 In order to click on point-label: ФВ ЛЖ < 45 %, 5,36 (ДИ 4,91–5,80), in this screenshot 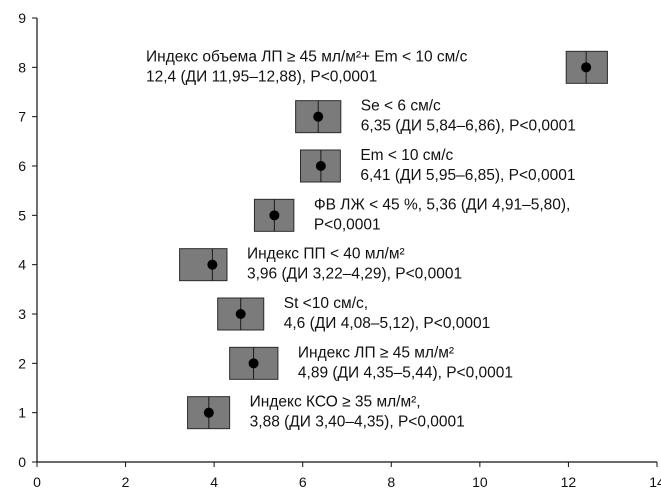, I will do `click(442, 204)`.